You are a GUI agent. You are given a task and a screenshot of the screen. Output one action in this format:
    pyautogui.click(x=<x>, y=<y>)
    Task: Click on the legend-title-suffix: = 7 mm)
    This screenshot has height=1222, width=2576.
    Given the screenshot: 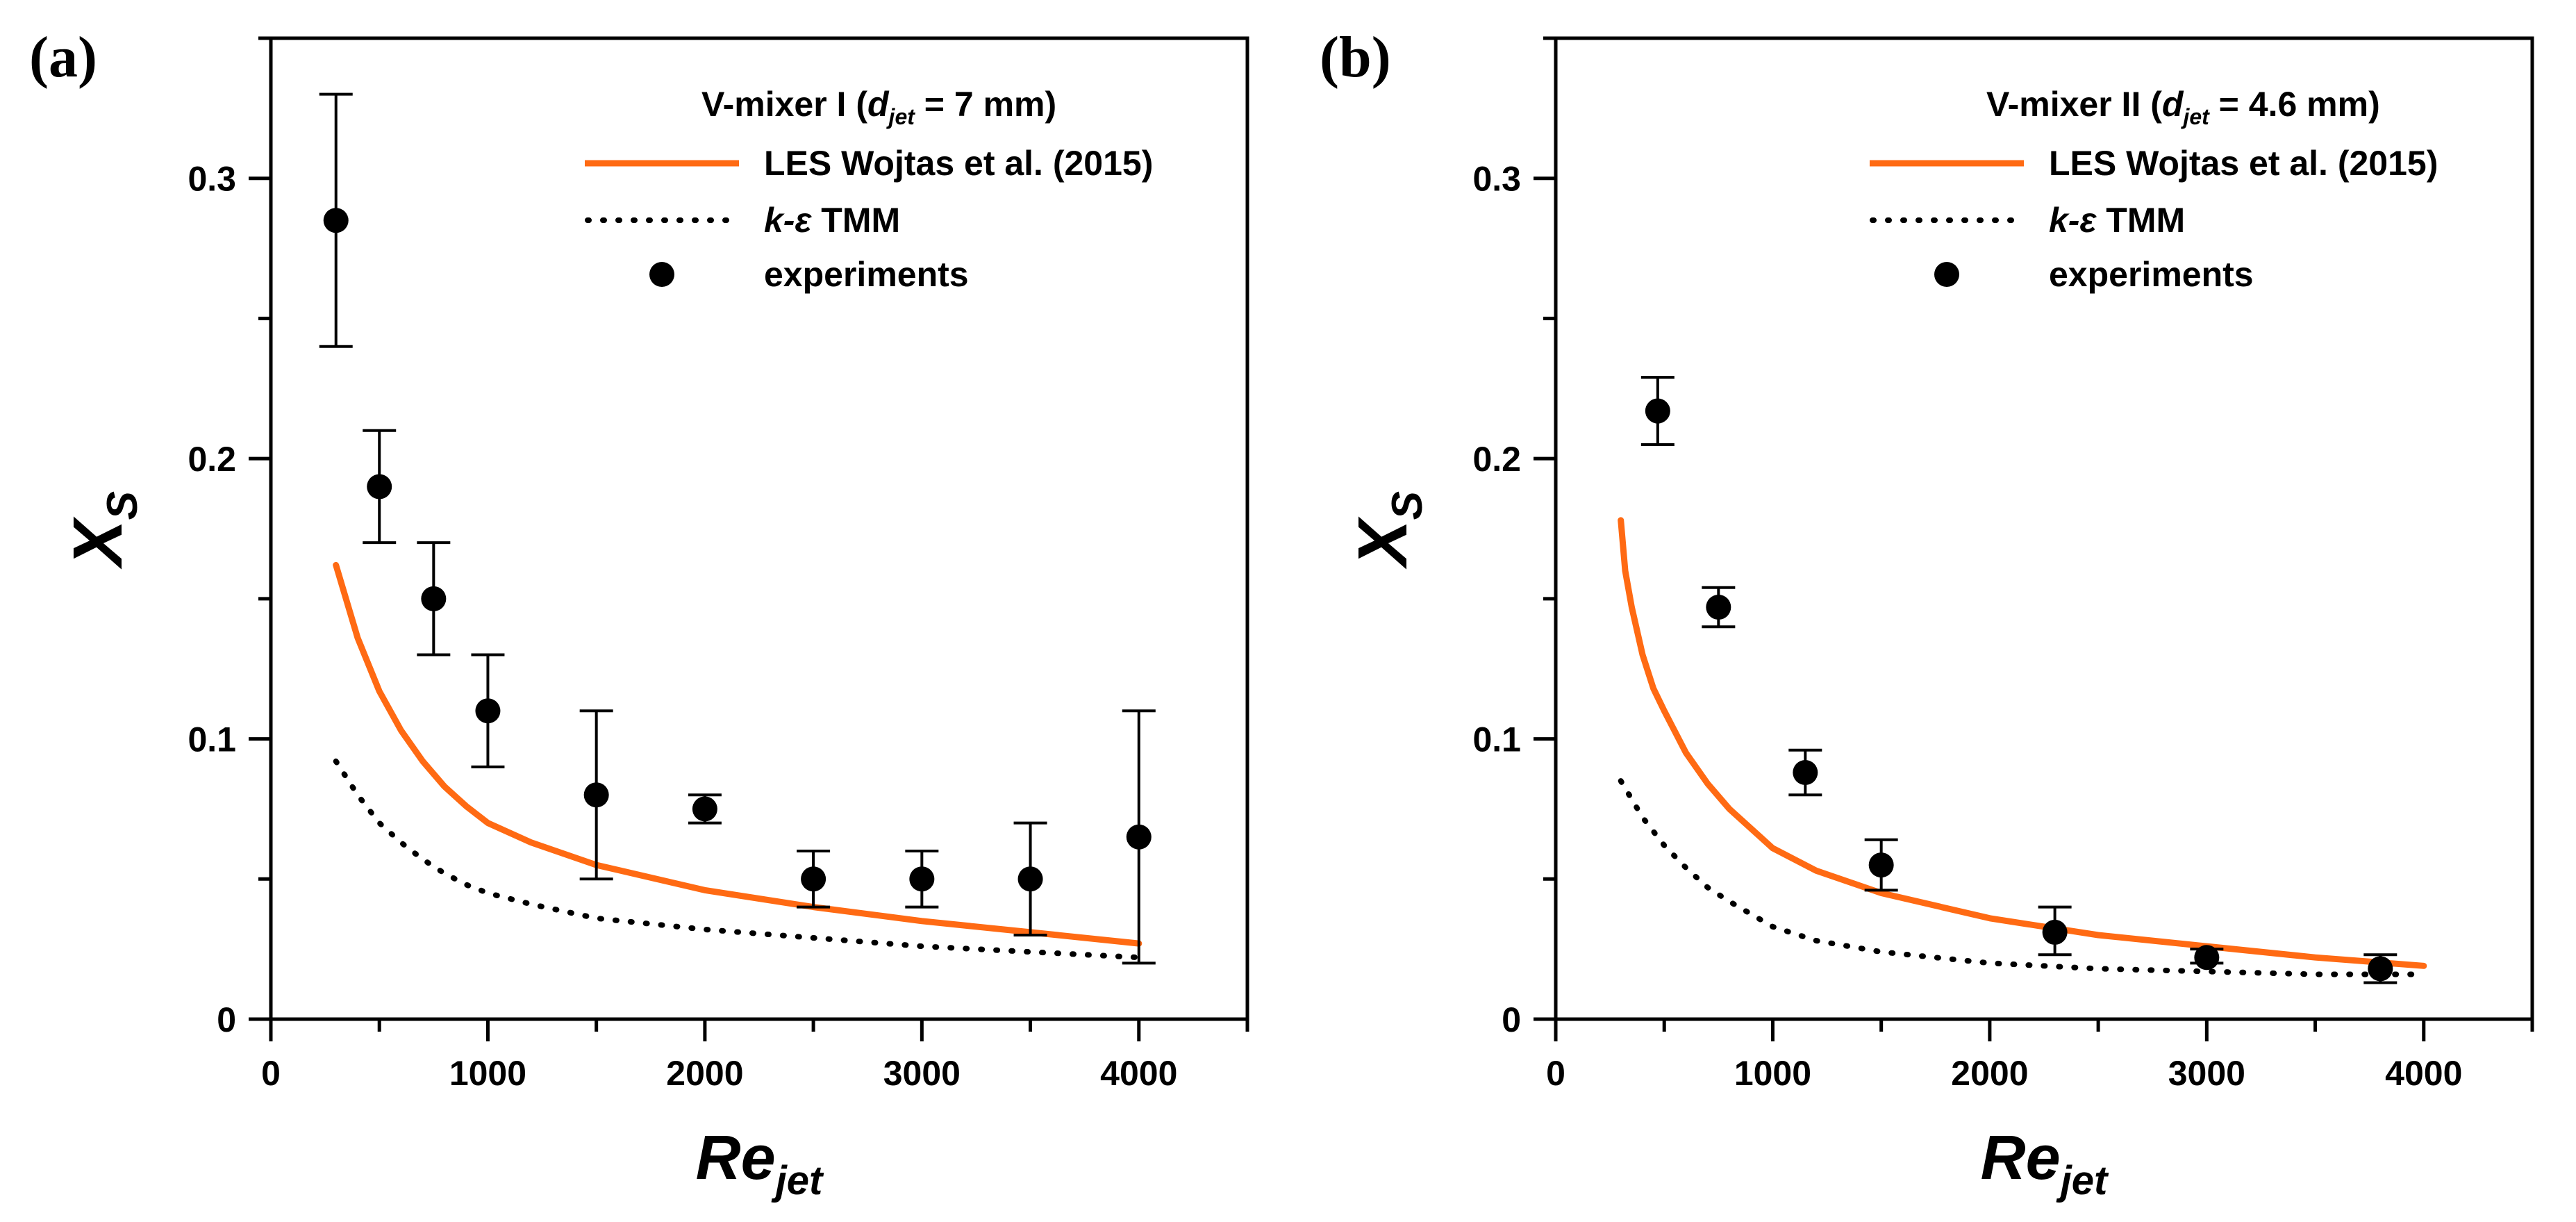 What is the action you would take?
    pyautogui.click(x=985, y=104)
    